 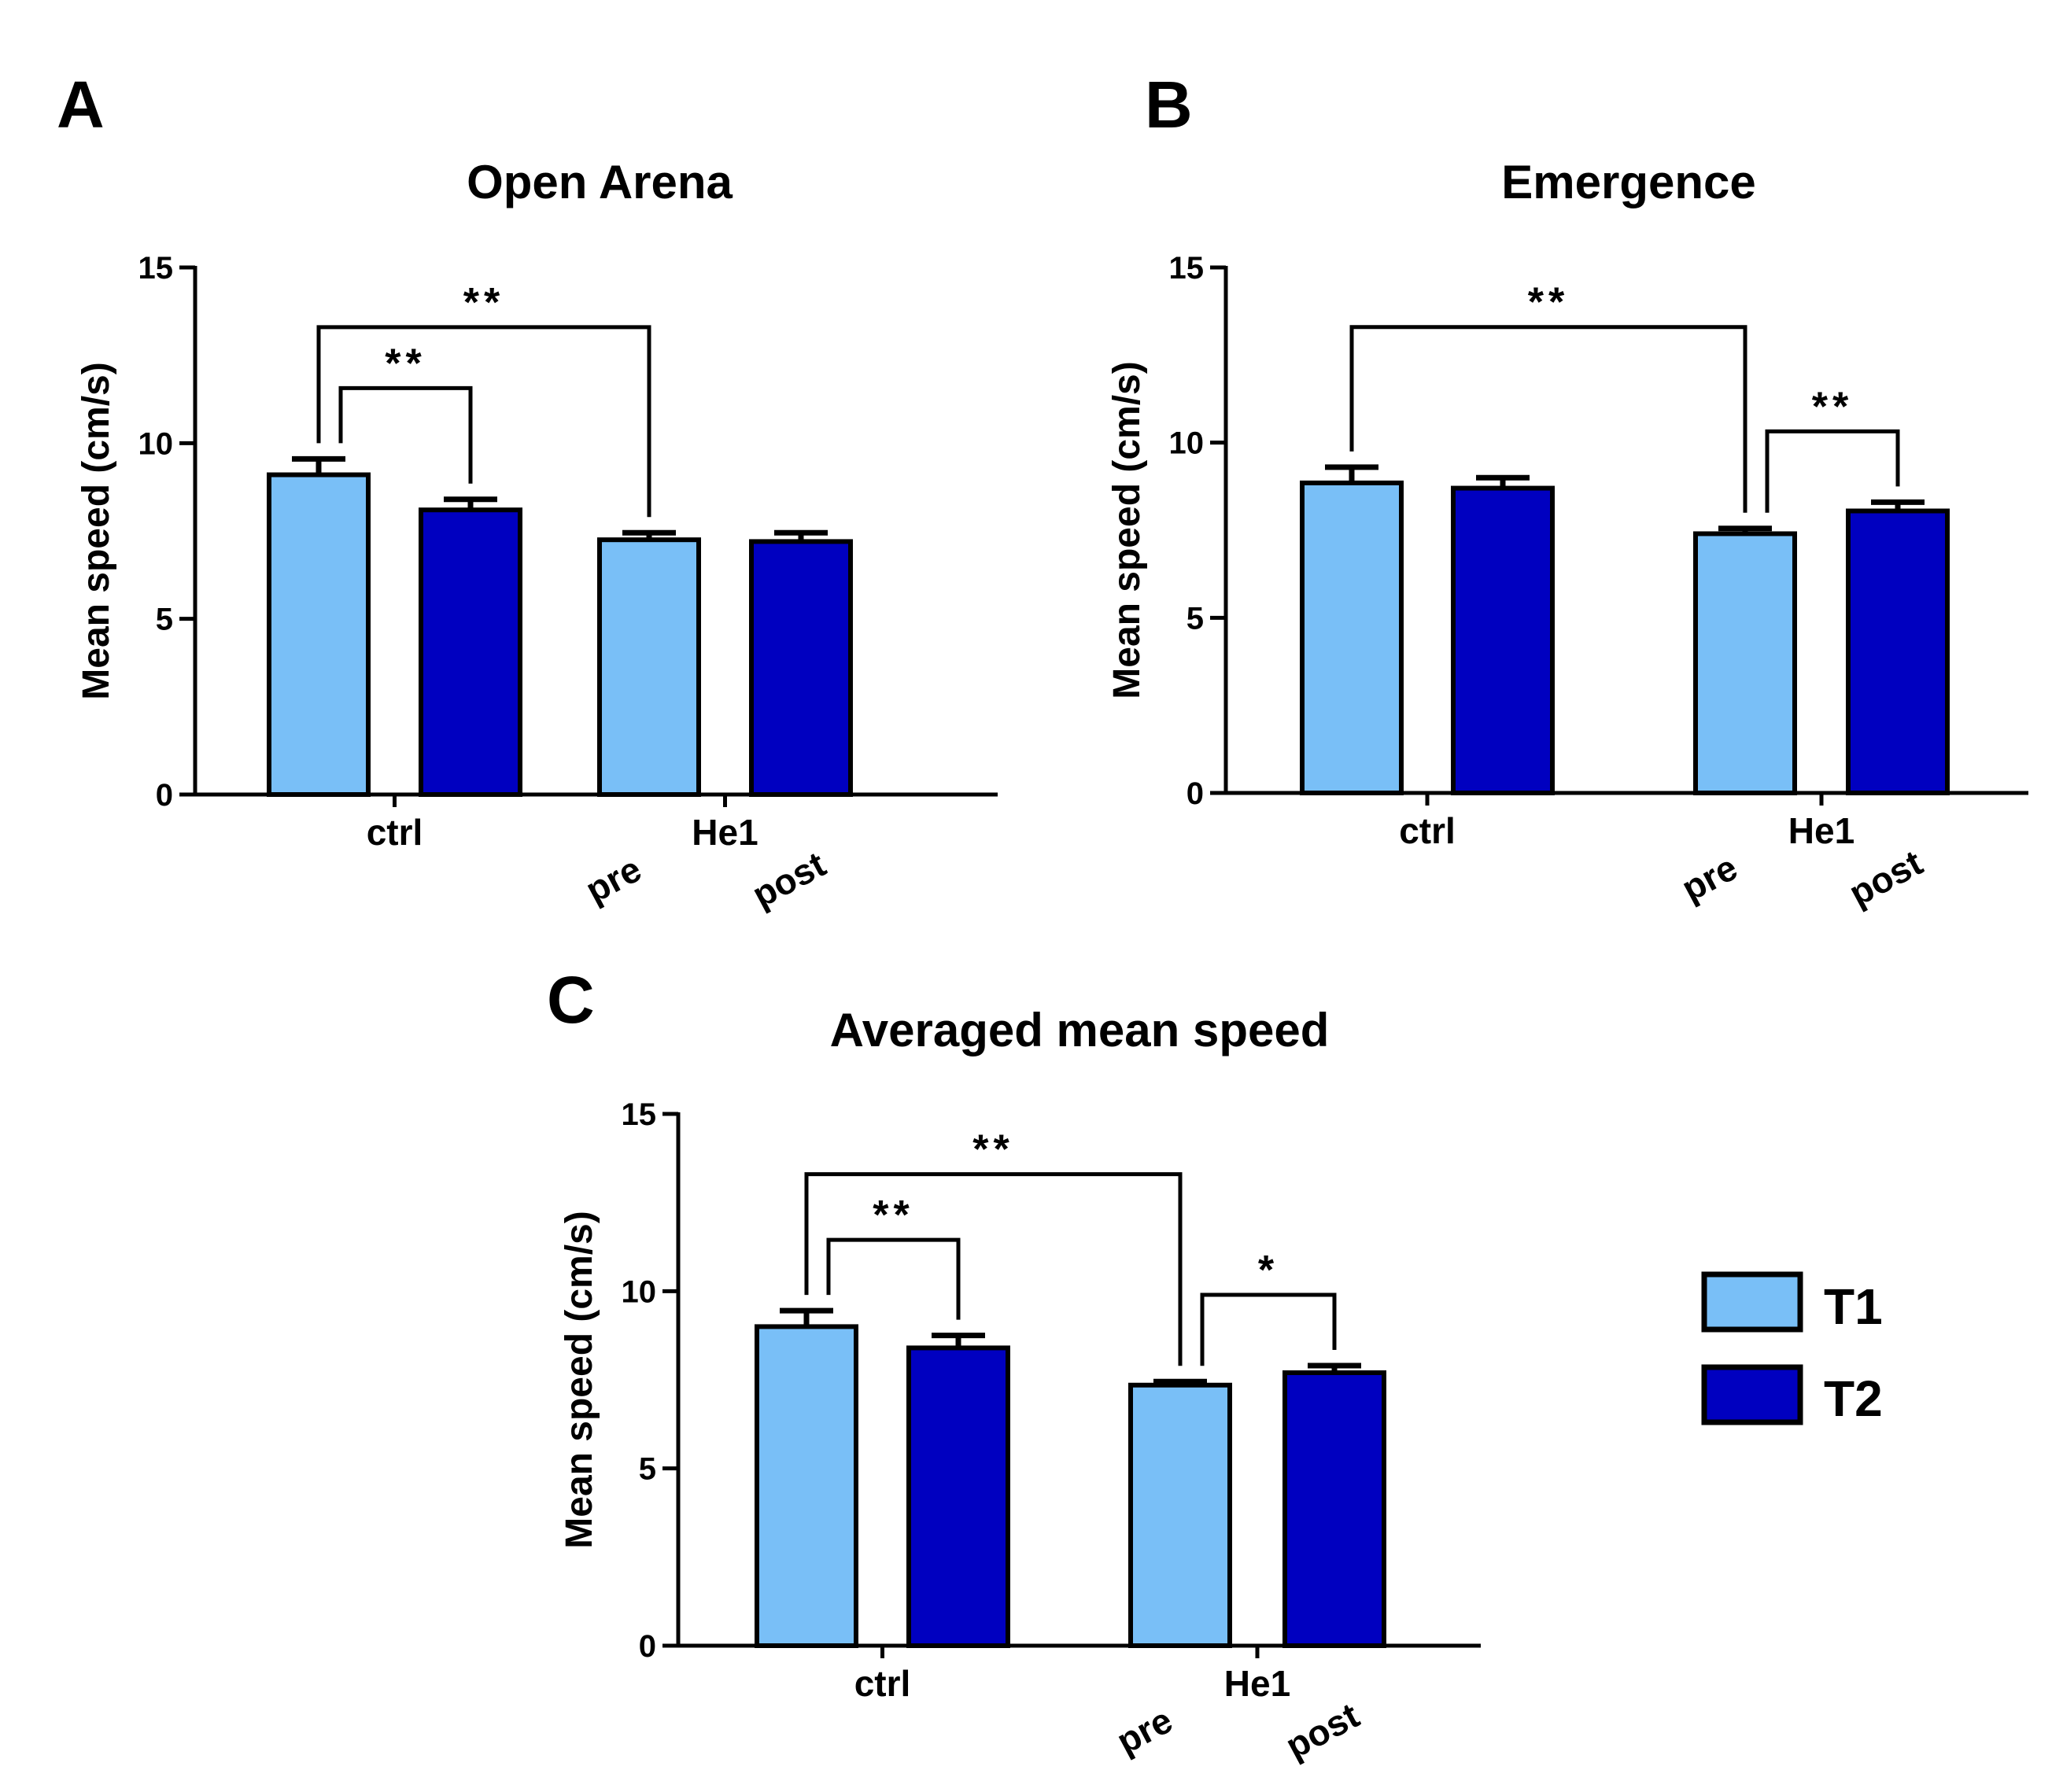 What do you see at coordinates (725, 833) in the screenshot?
I see `x-group-label-a-He1: He1` at bounding box center [725, 833].